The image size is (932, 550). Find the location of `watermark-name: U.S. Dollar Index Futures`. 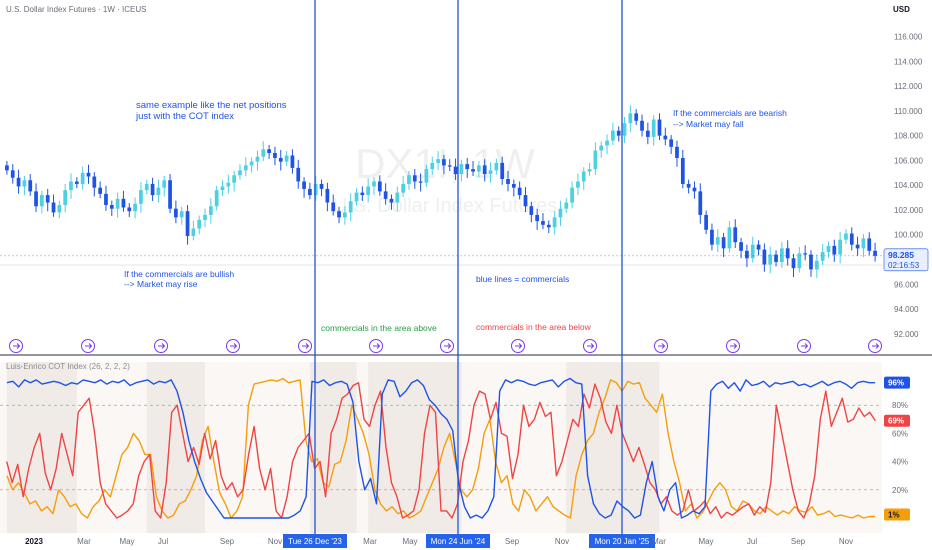

watermark-name: U.S. Dollar Index Futures is located at coordinates (445, 206).